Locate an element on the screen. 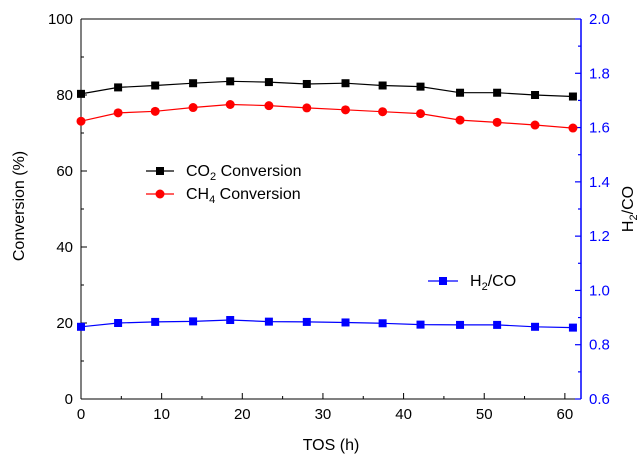  y-axis-right: 0.6 0.8 1.0 1.2 1.4 1.6 1.8 2.0 is located at coordinates (592, 209).